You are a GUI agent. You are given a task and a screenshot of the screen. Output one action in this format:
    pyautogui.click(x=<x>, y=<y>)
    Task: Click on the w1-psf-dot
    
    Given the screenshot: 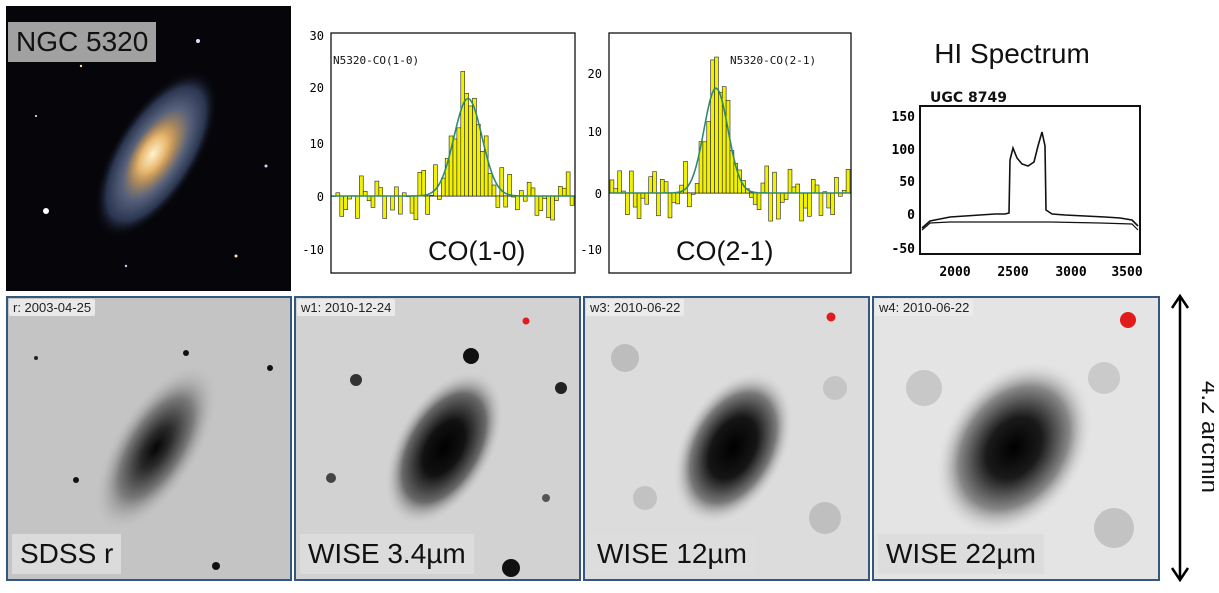 What is the action you would take?
    pyautogui.click(x=526, y=321)
    